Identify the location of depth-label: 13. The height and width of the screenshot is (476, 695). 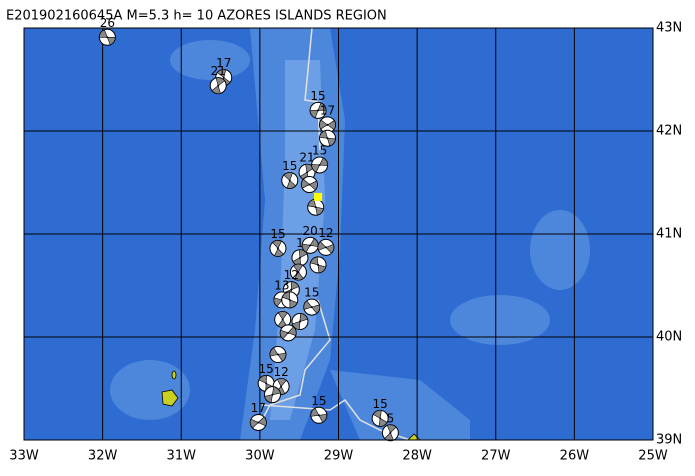
(281, 285).